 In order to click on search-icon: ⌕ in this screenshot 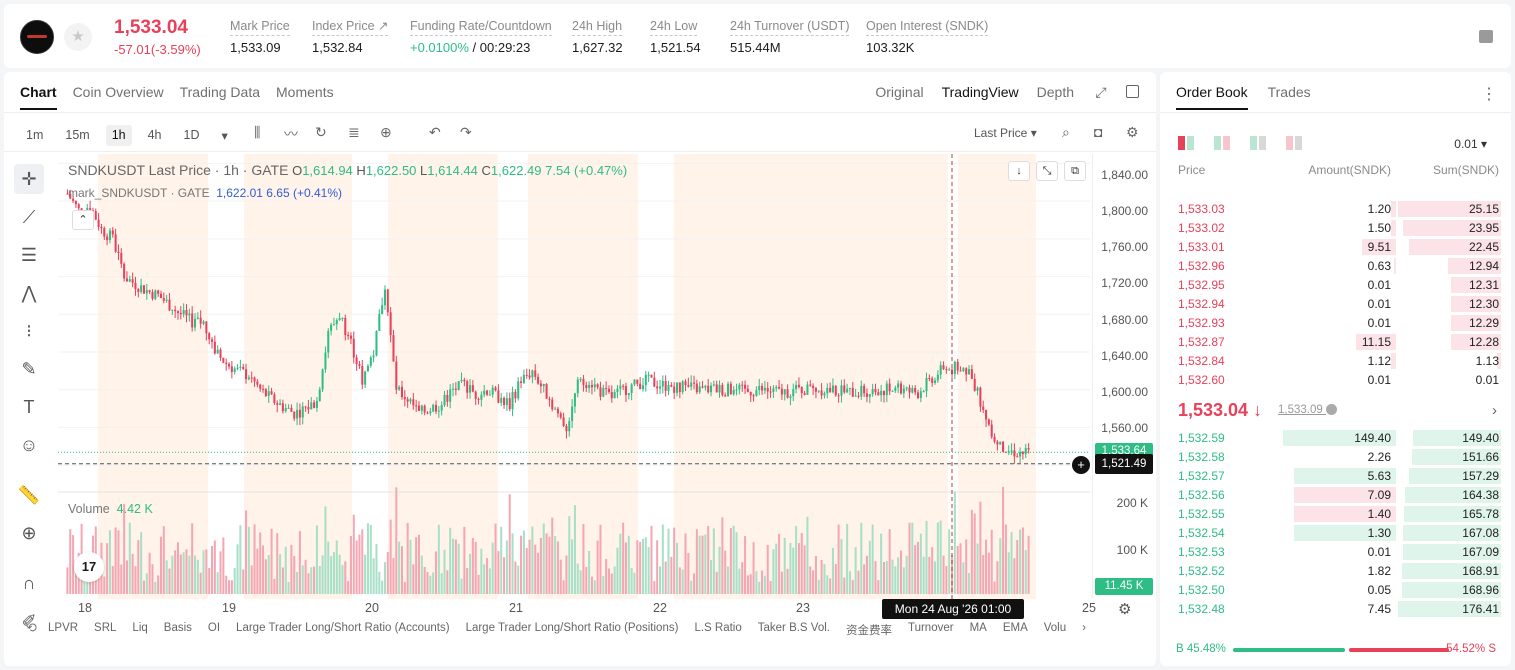, I will do `click(1066, 132)`.